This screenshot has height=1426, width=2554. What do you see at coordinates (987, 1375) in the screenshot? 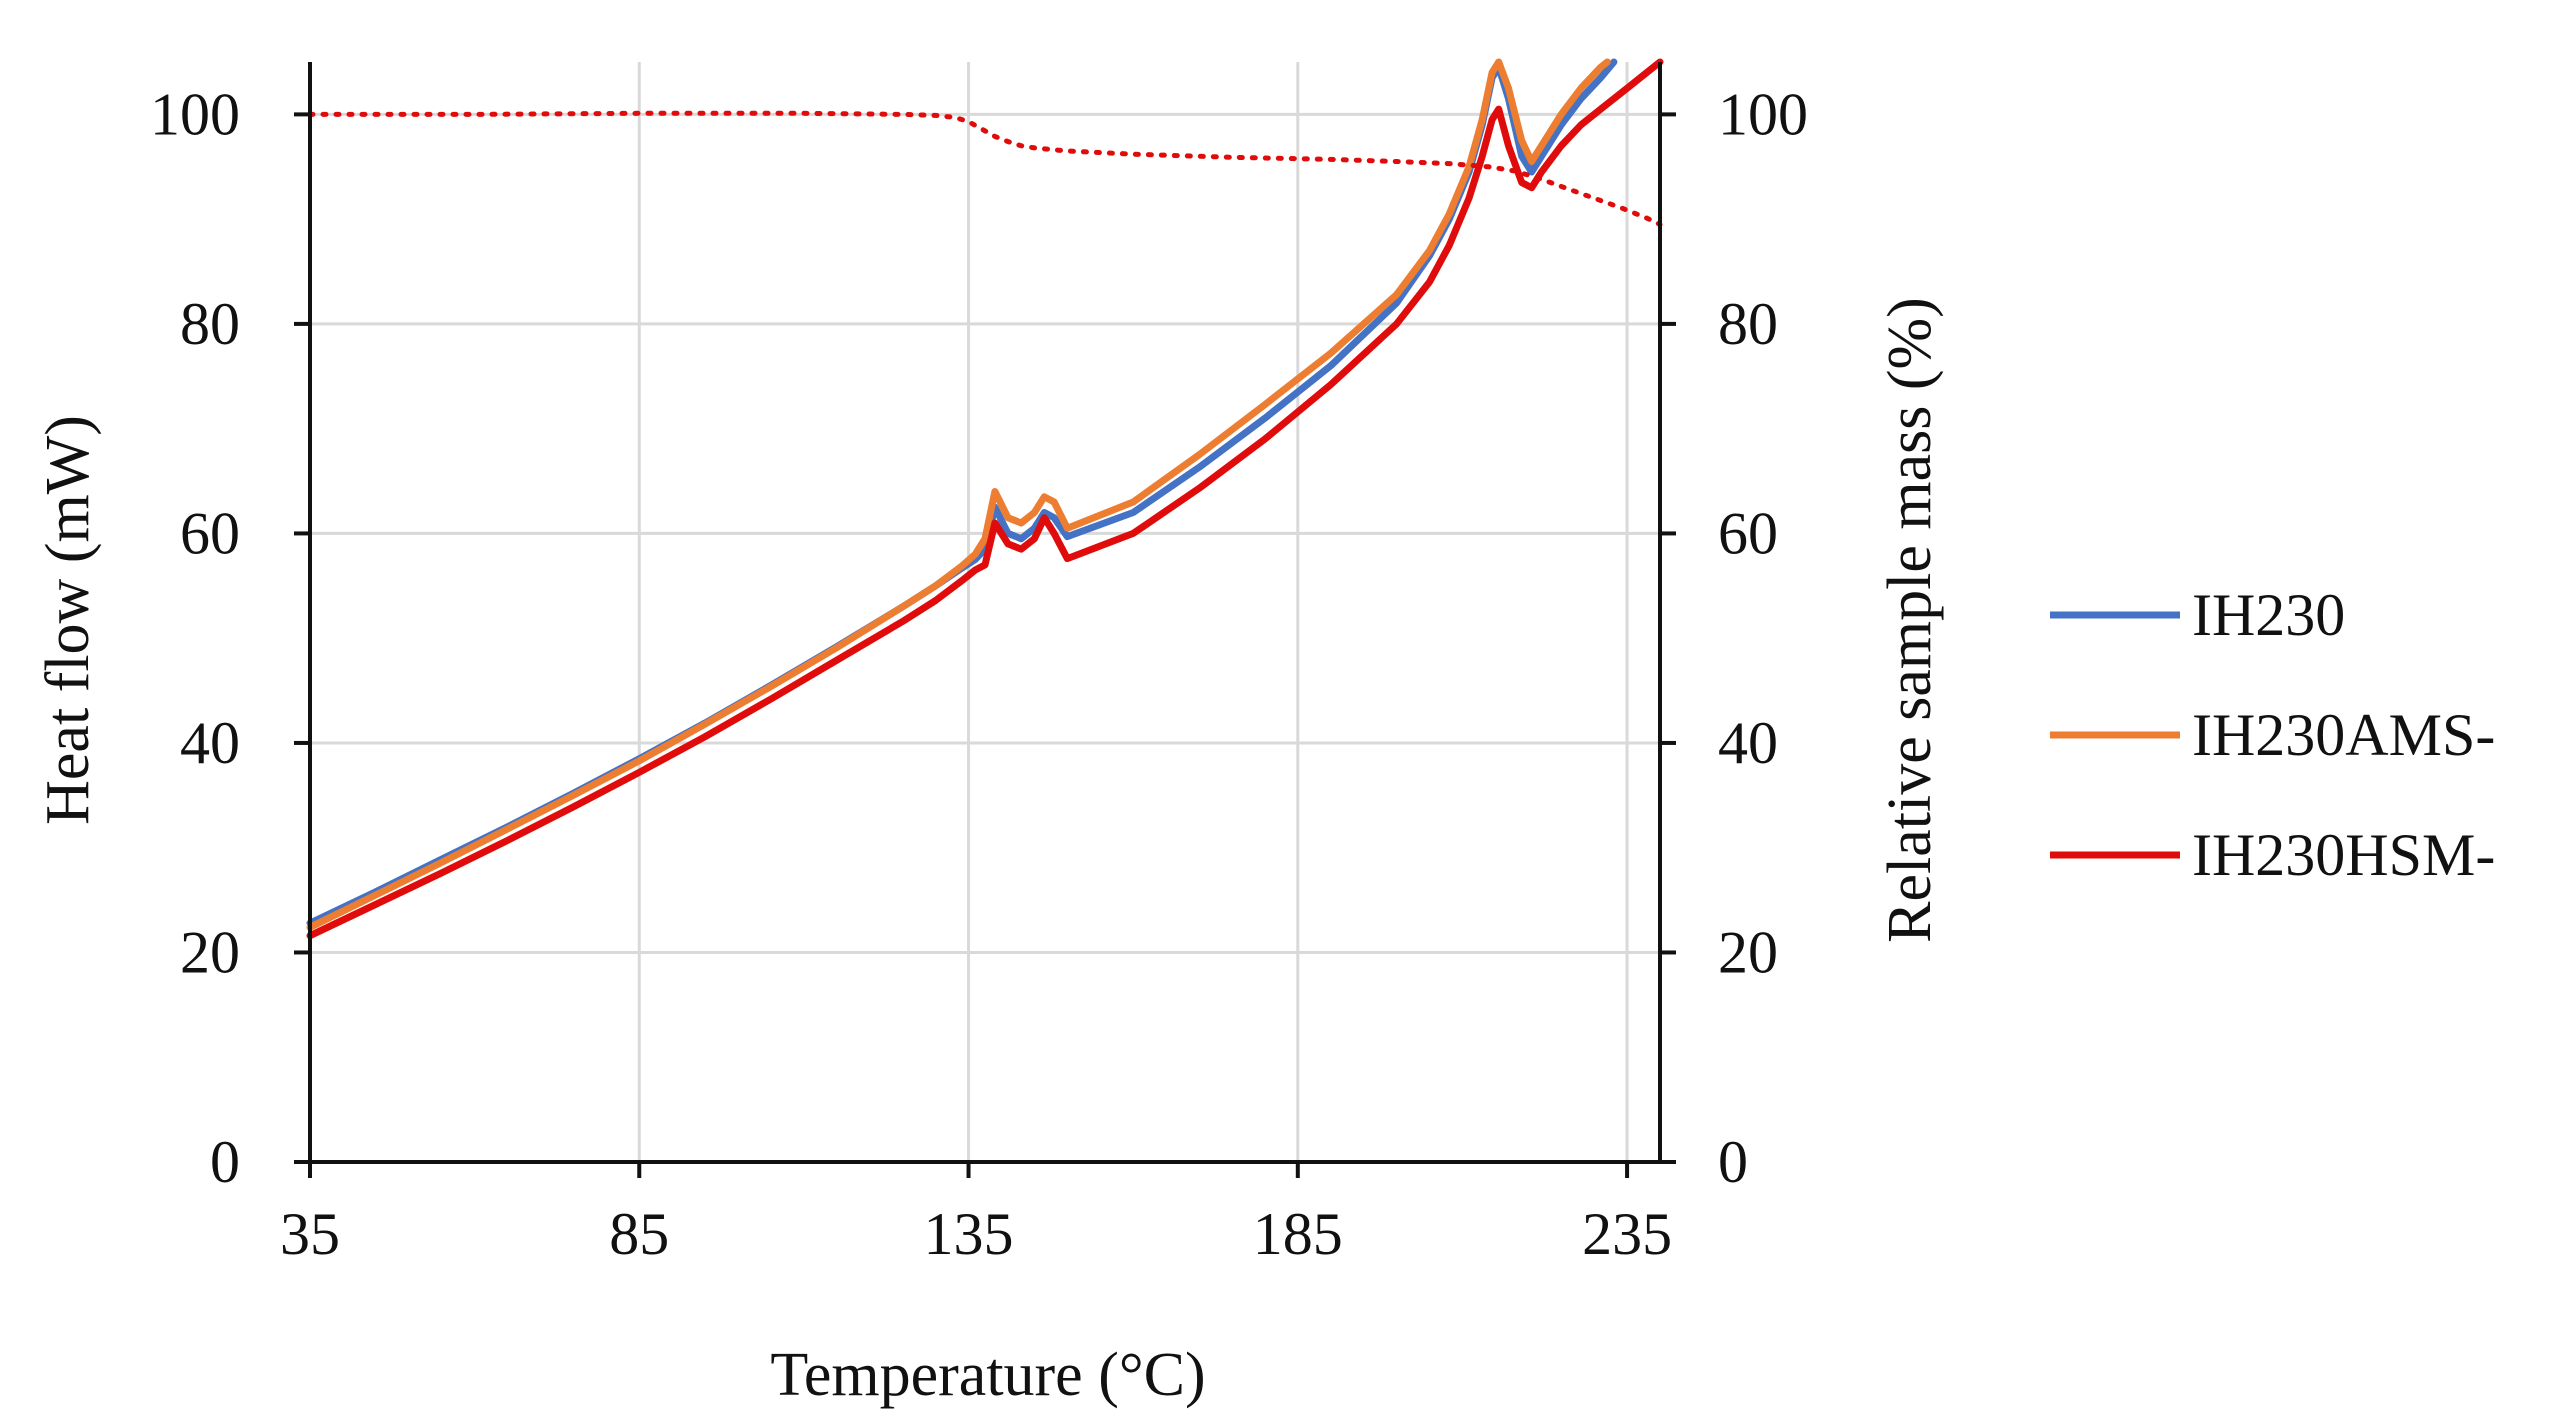
I see `x-axis-title: Temperature (°C)` at bounding box center [987, 1375].